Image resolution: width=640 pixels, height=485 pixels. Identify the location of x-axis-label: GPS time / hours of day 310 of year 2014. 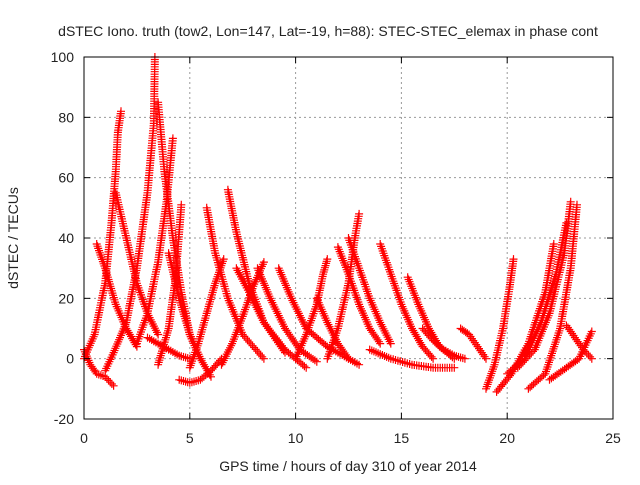
(348, 466).